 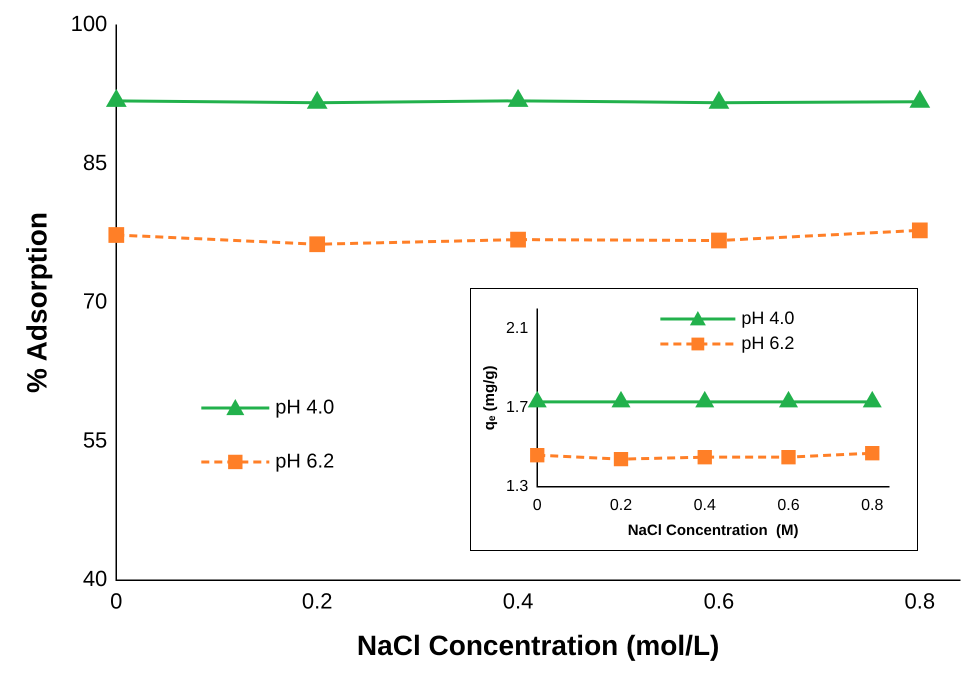 I want to click on x-axis-title: NaCl Concentration (M), so click(x=713, y=531).